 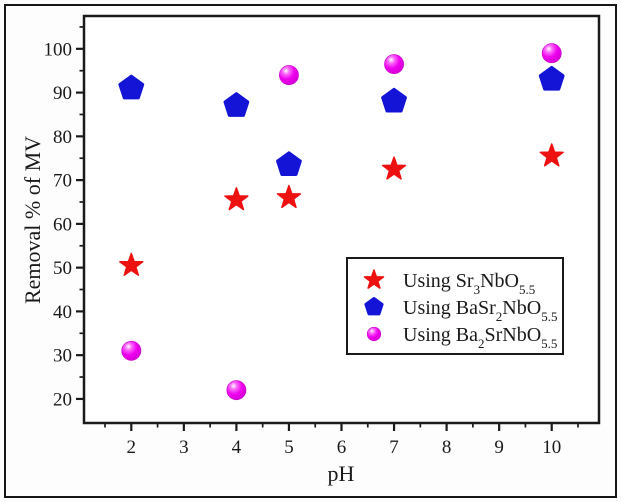 I want to click on y-tick-label: 30, so click(x=62, y=356).